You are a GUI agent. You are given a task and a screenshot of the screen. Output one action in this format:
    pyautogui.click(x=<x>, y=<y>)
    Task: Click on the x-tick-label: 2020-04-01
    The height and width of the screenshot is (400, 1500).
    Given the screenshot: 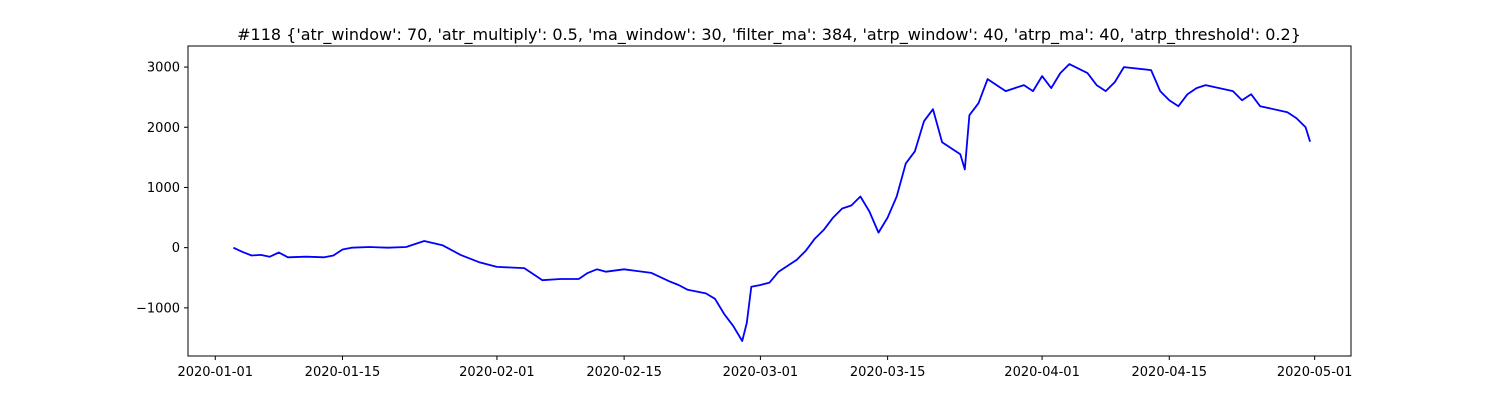 What is the action you would take?
    pyautogui.click(x=1042, y=372)
    